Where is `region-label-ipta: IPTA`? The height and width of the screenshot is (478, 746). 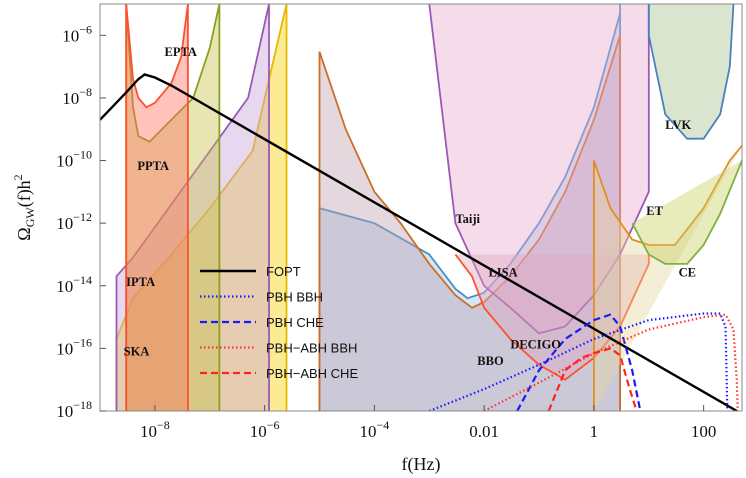
region-label-ipta: IPTA is located at coordinates (140, 282).